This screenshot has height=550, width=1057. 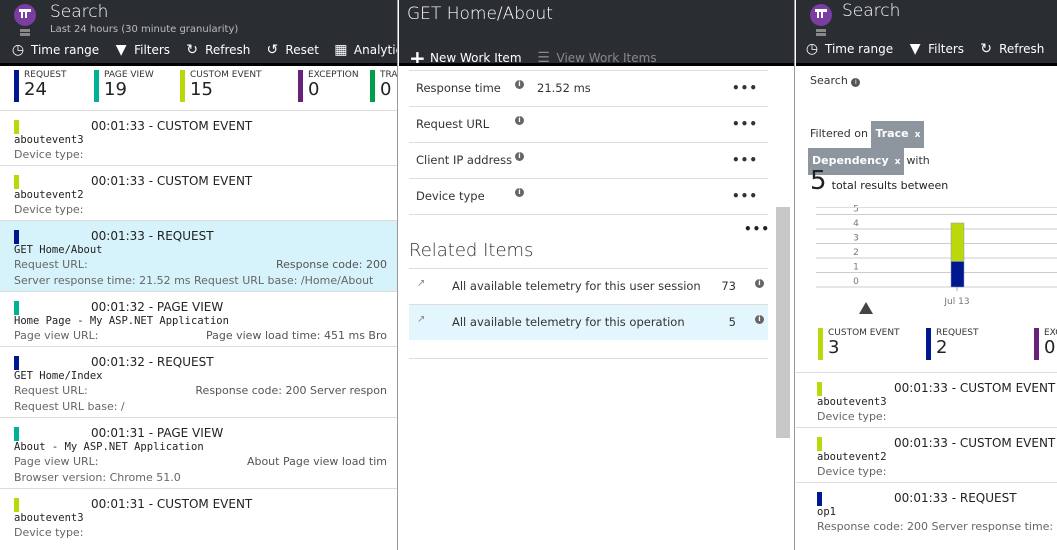 What do you see at coordinates (783, 322) in the screenshot?
I see `scrollbar` at bounding box center [783, 322].